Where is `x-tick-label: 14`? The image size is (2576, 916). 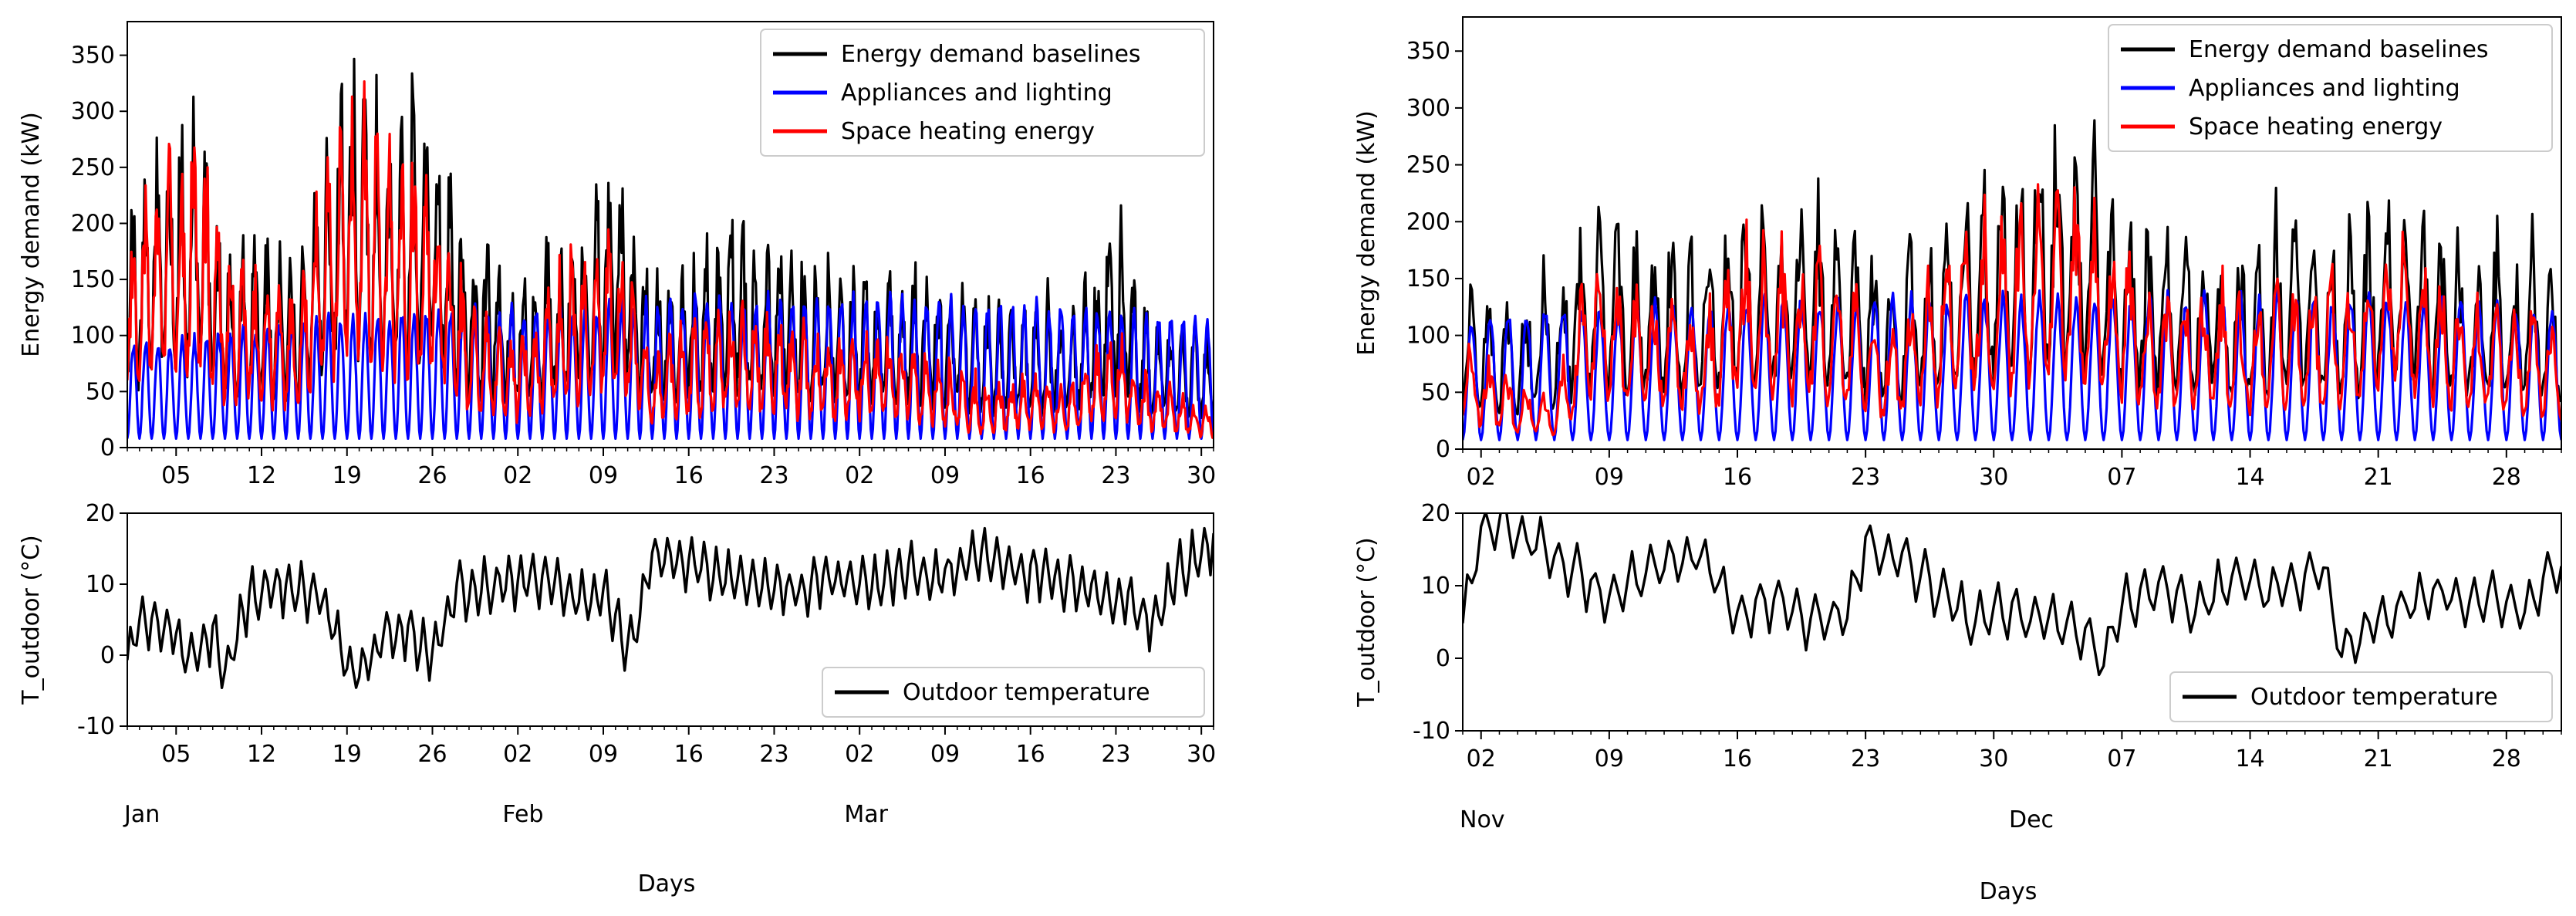
x-tick-label: 14 is located at coordinates (2249, 758).